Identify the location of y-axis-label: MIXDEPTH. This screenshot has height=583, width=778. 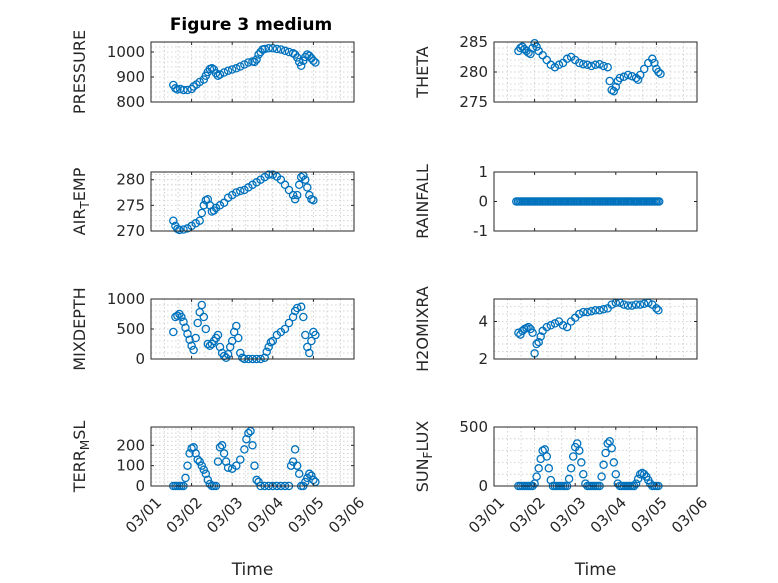
(79, 328).